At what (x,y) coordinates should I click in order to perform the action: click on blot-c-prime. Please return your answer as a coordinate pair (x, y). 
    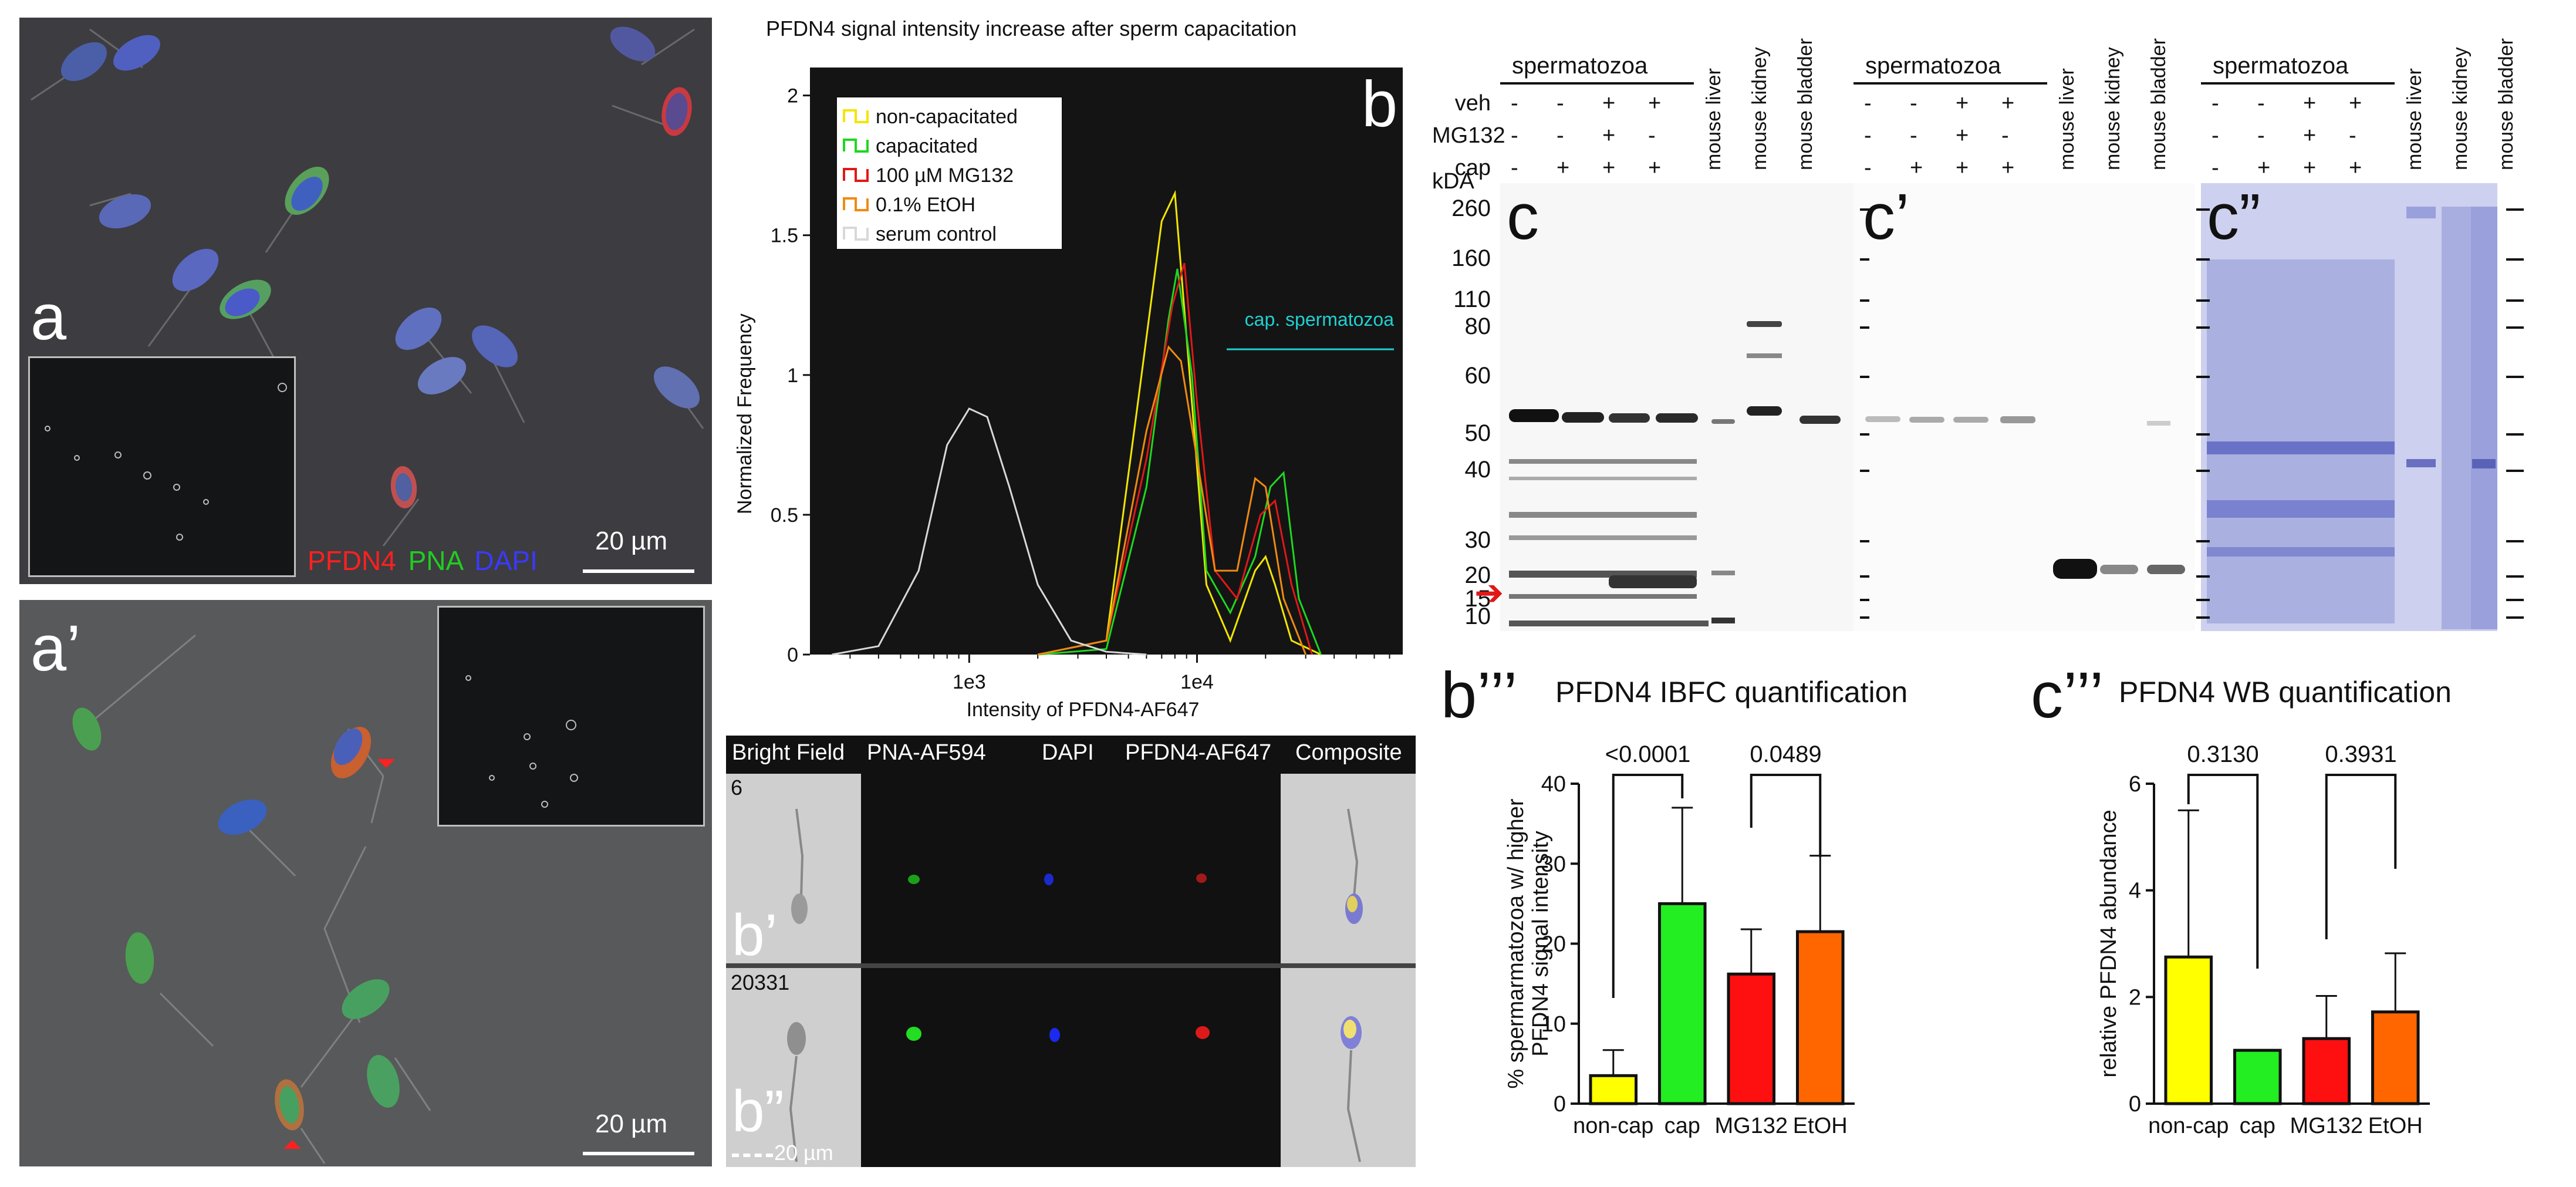
    Looking at the image, I should click on (2024, 407).